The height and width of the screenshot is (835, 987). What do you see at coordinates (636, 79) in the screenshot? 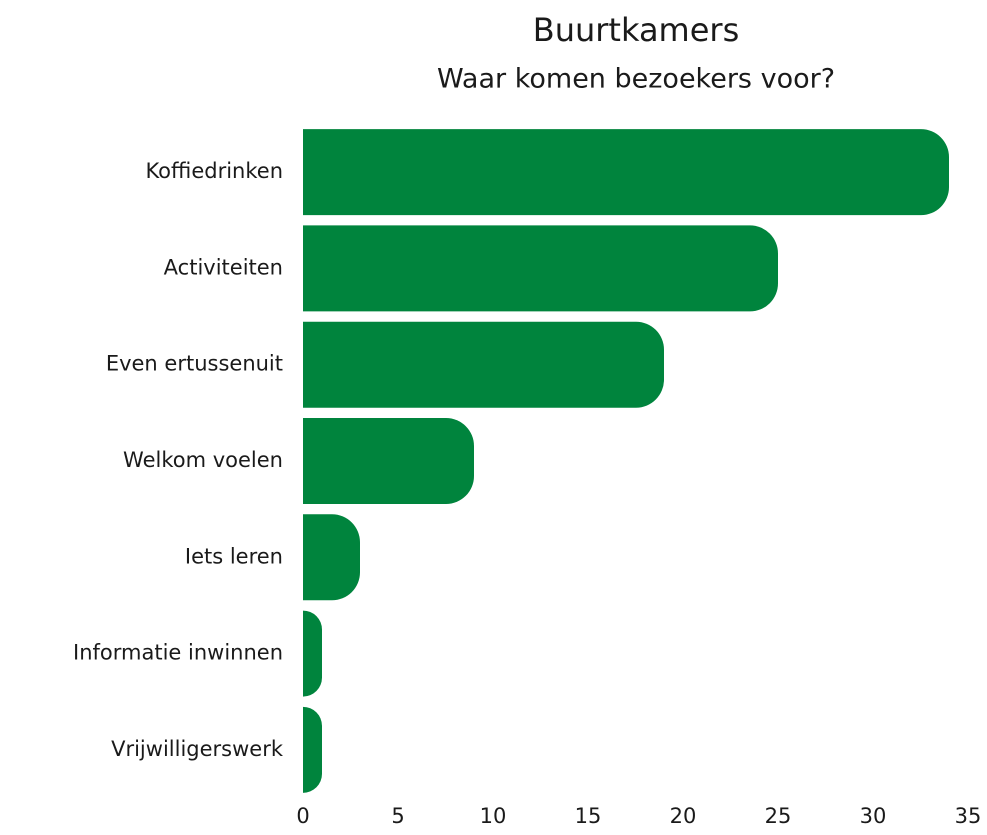
I see `chart-subtitle: Waar komen bezoekers voor?` at bounding box center [636, 79].